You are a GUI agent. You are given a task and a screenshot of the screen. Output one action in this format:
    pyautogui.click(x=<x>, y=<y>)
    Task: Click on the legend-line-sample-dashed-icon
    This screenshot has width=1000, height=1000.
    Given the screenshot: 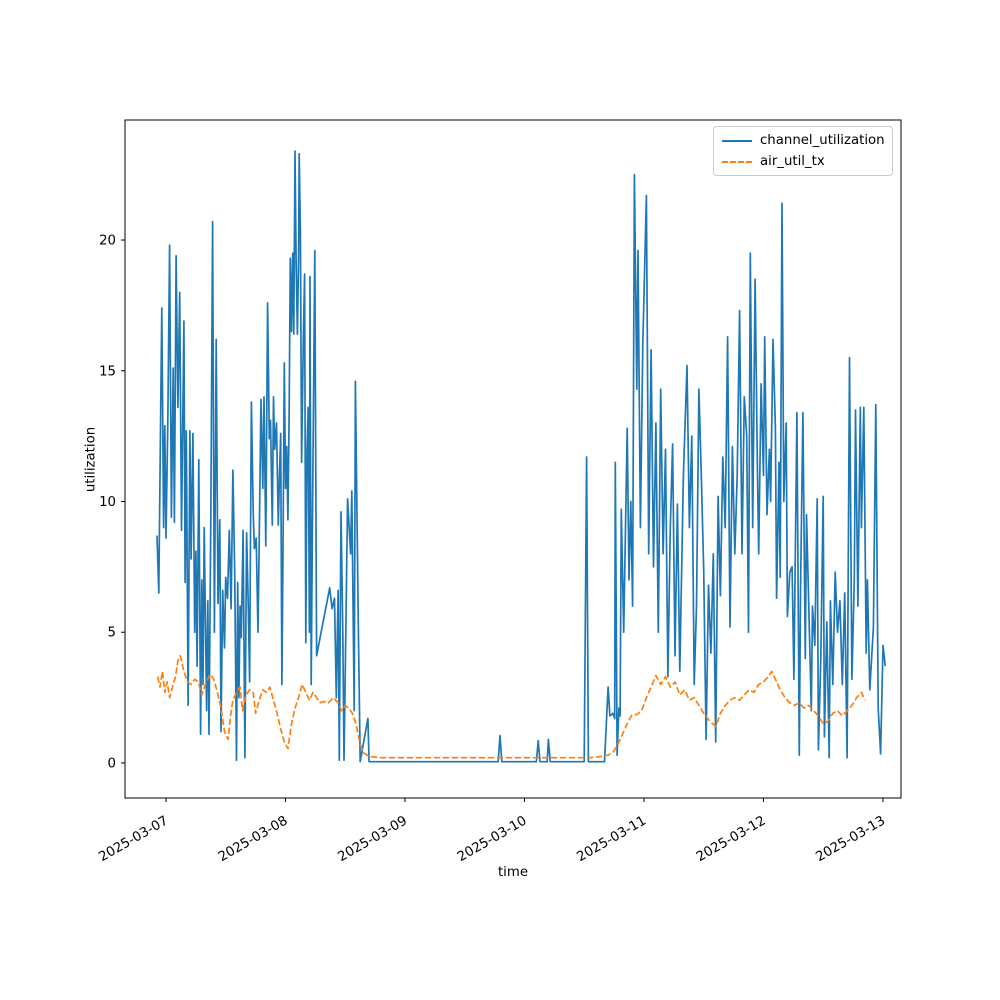 What is the action you would take?
    pyautogui.click(x=737, y=161)
    